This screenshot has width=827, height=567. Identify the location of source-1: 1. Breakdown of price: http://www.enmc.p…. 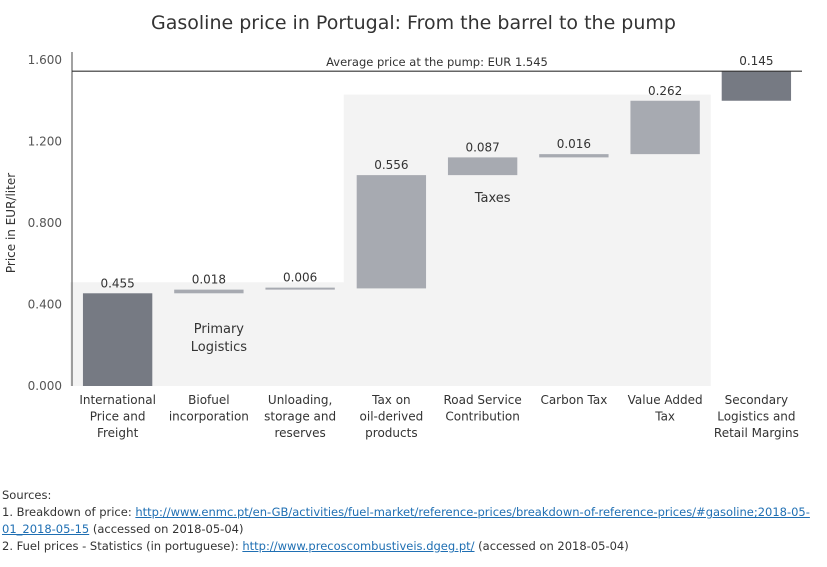
(412, 521).